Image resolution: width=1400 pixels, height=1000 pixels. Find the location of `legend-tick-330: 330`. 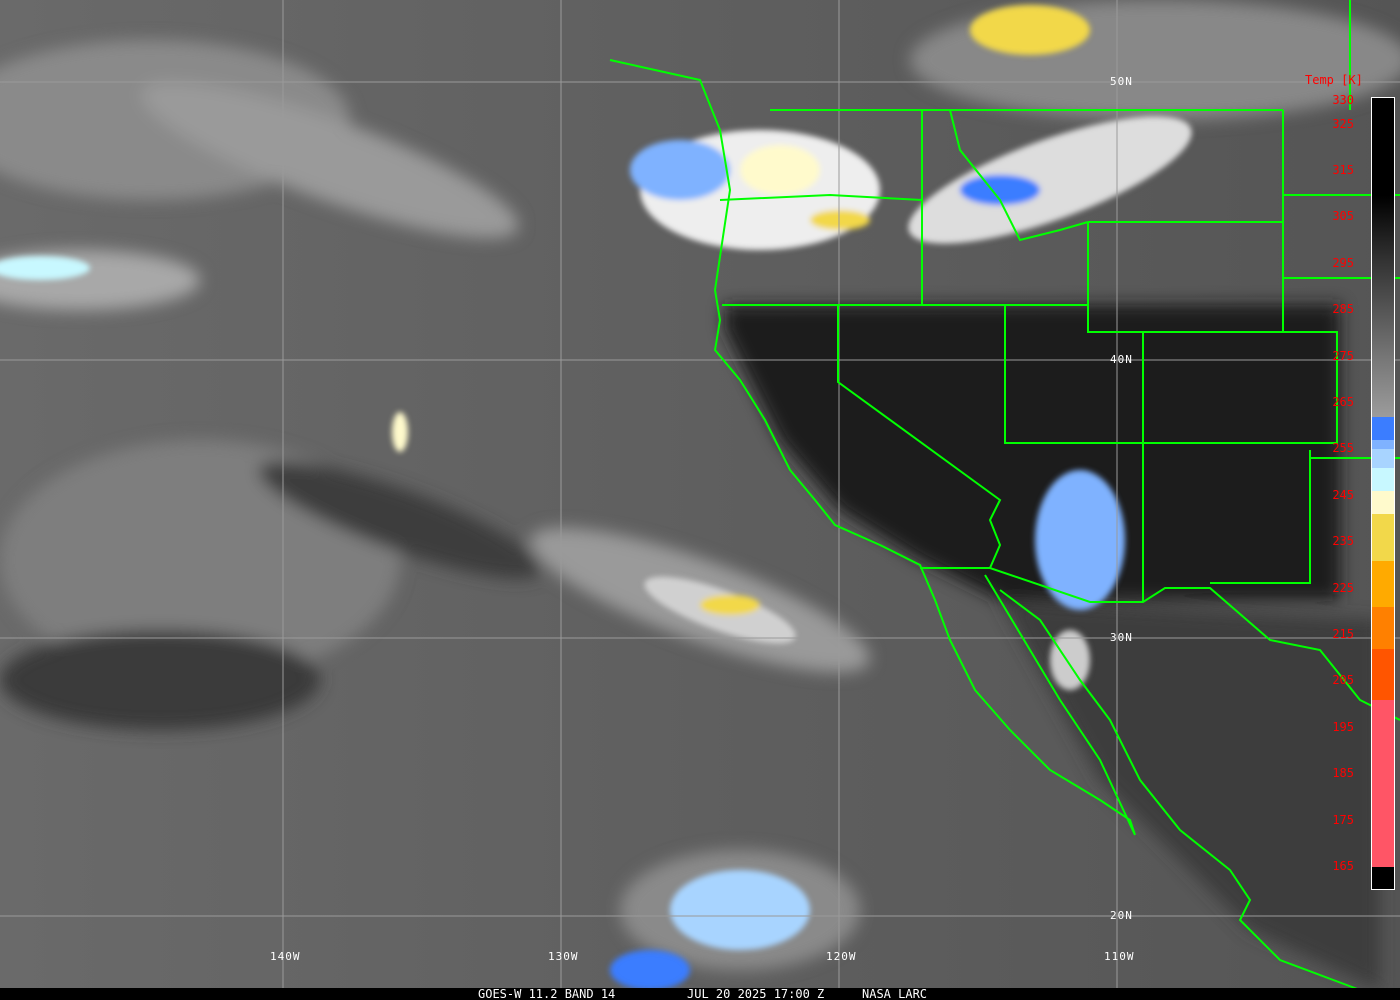

legend-tick-330: 330 is located at coordinates (1343, 100).